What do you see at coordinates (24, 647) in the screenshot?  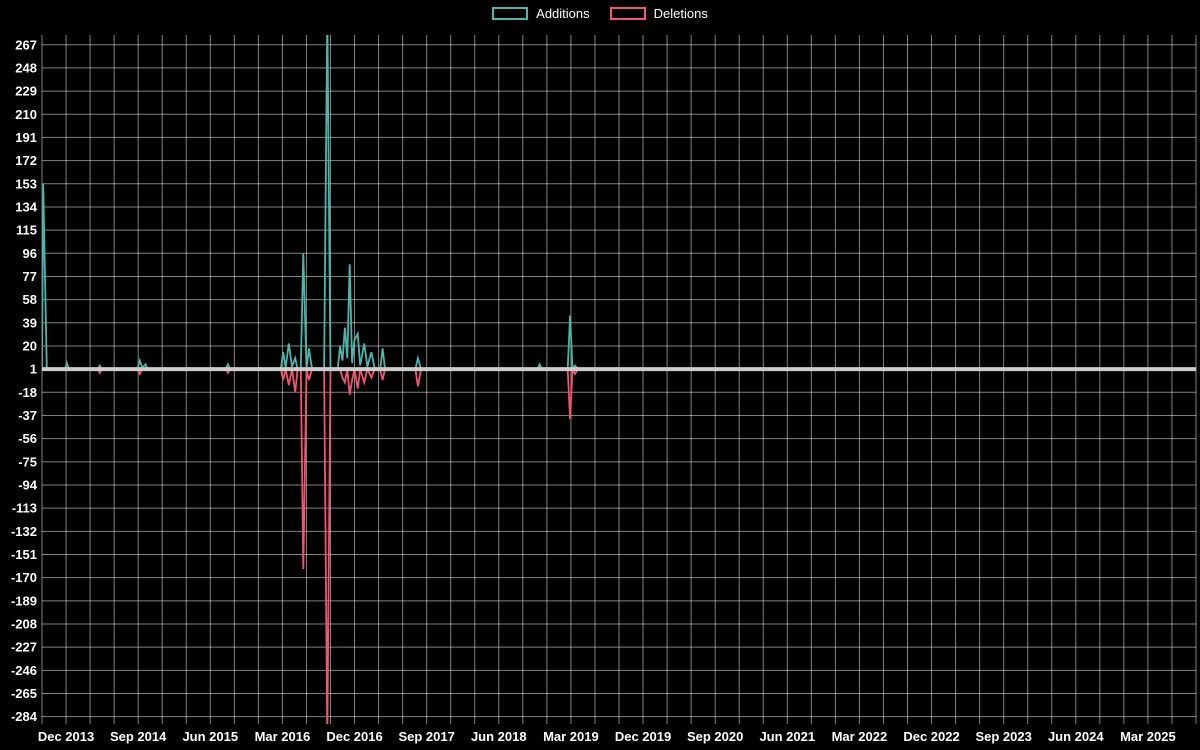 I see `y-axis-tick-label: -227` at bounding box center [24, 647].